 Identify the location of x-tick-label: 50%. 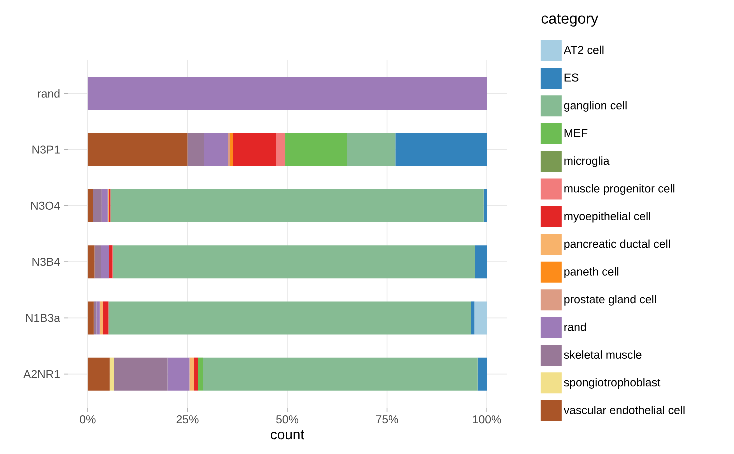
(287, 420).